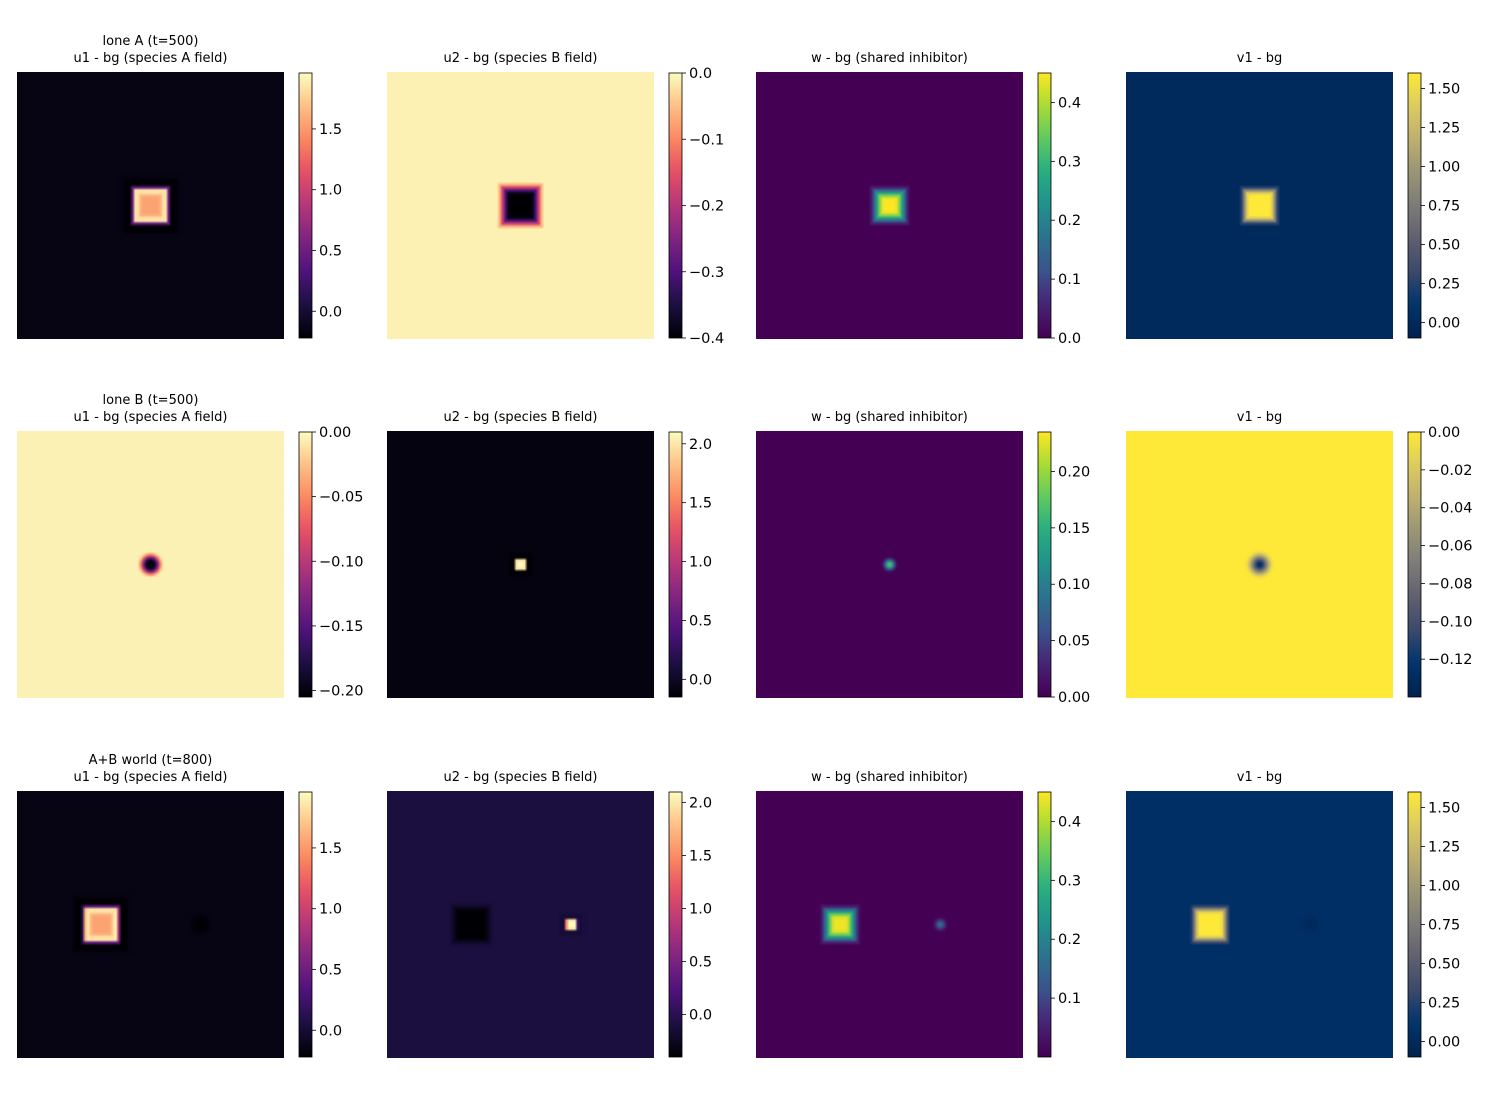 The width and height of the screenshot is (1496, 1100). What do you see at coordinates (1444, 964) in the screenshot?
I see `colorbar-tick-label: 0.50` at bounding box center [1444, 964].